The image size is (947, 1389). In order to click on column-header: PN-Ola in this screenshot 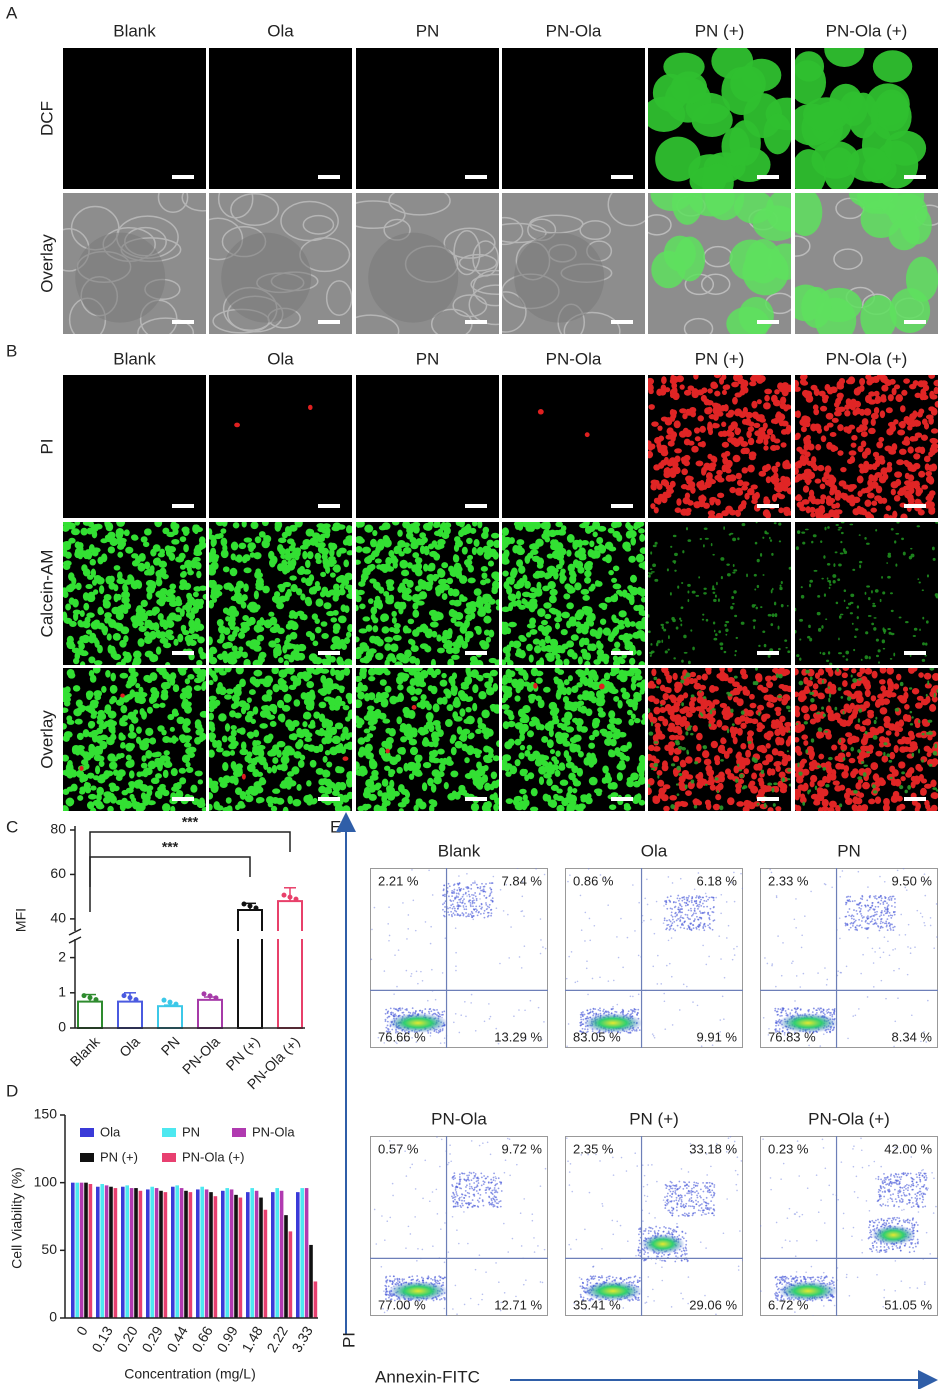, I will do `click(574, 30)`.